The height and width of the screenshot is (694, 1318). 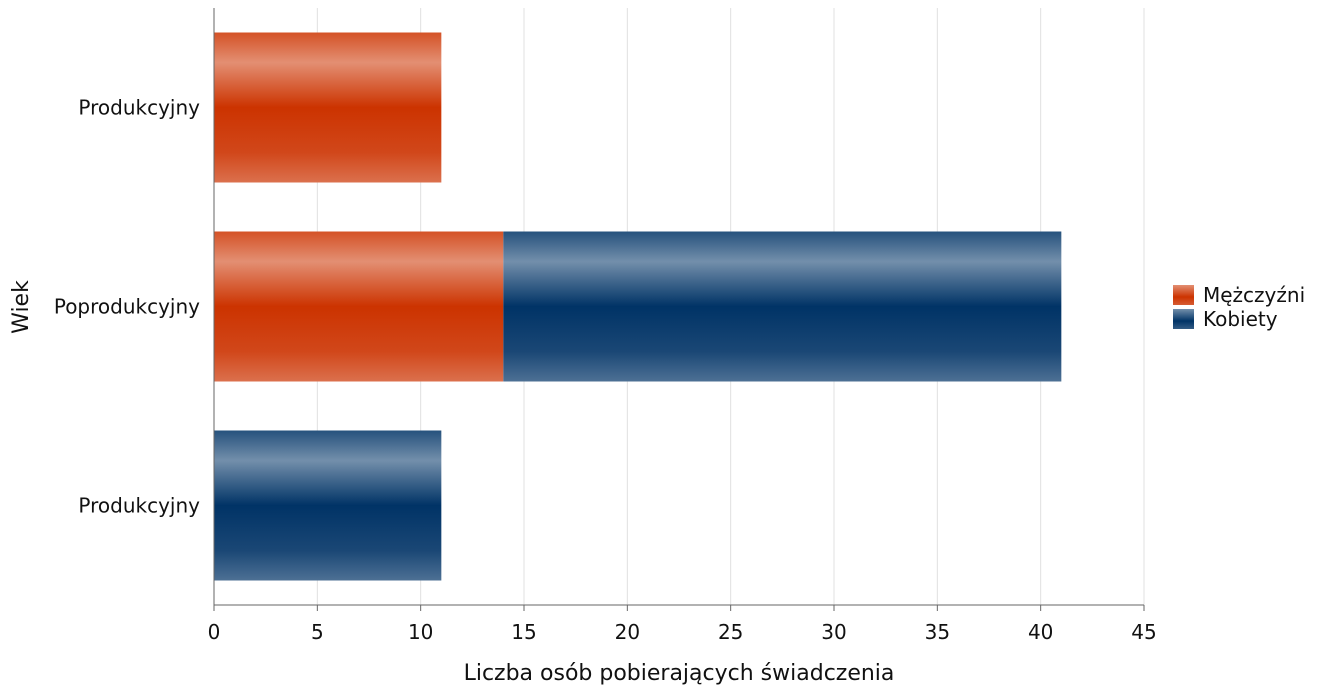 What do you see at coordinates (1240, 319) in the screenshot?
I see `legend-label-kobiety: Kobiety` at bounding box center [1240, 319].